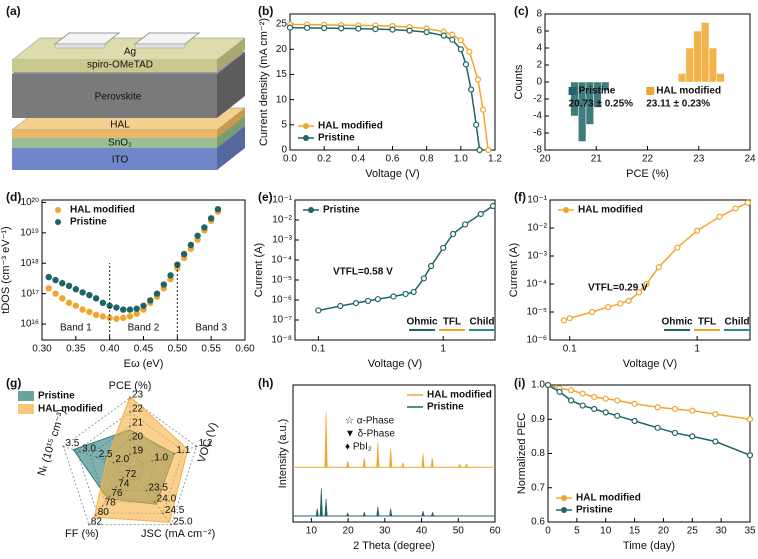 This screenshot has width=758, height=559. I want to click on layer-label: spiro-OMeTAD, so click(120, 65).